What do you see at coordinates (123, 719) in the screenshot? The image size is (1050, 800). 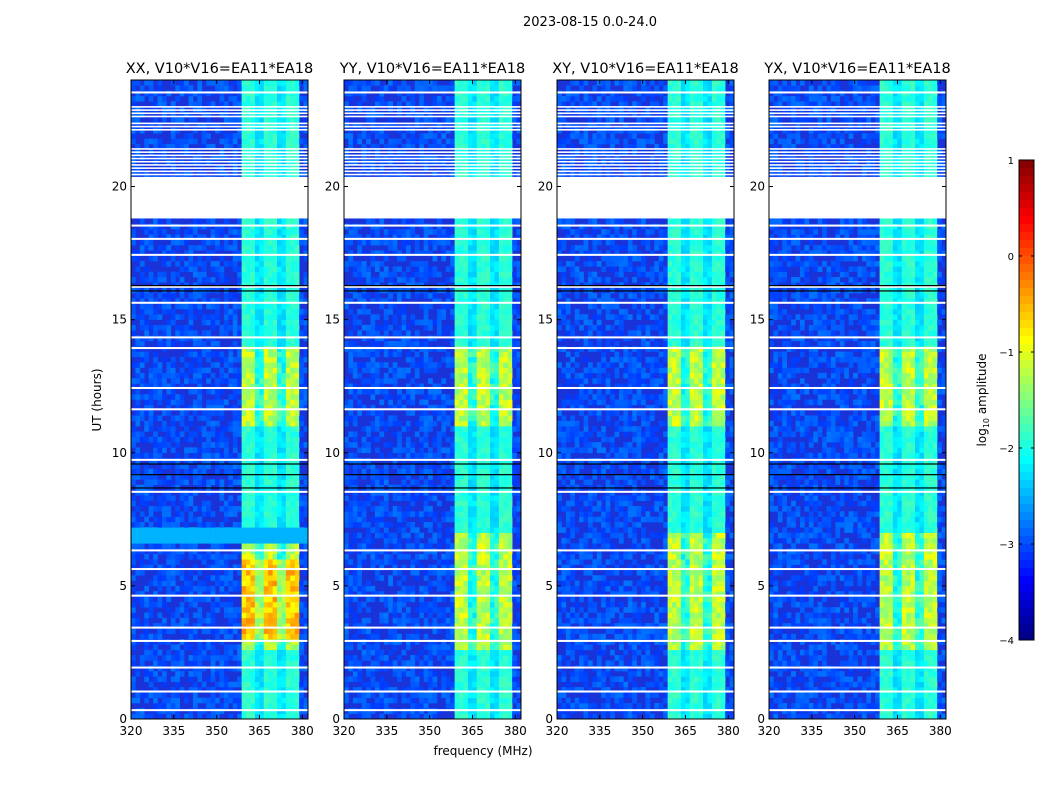 I see `y-tick-label: 0` at bounding box center [123, 719].